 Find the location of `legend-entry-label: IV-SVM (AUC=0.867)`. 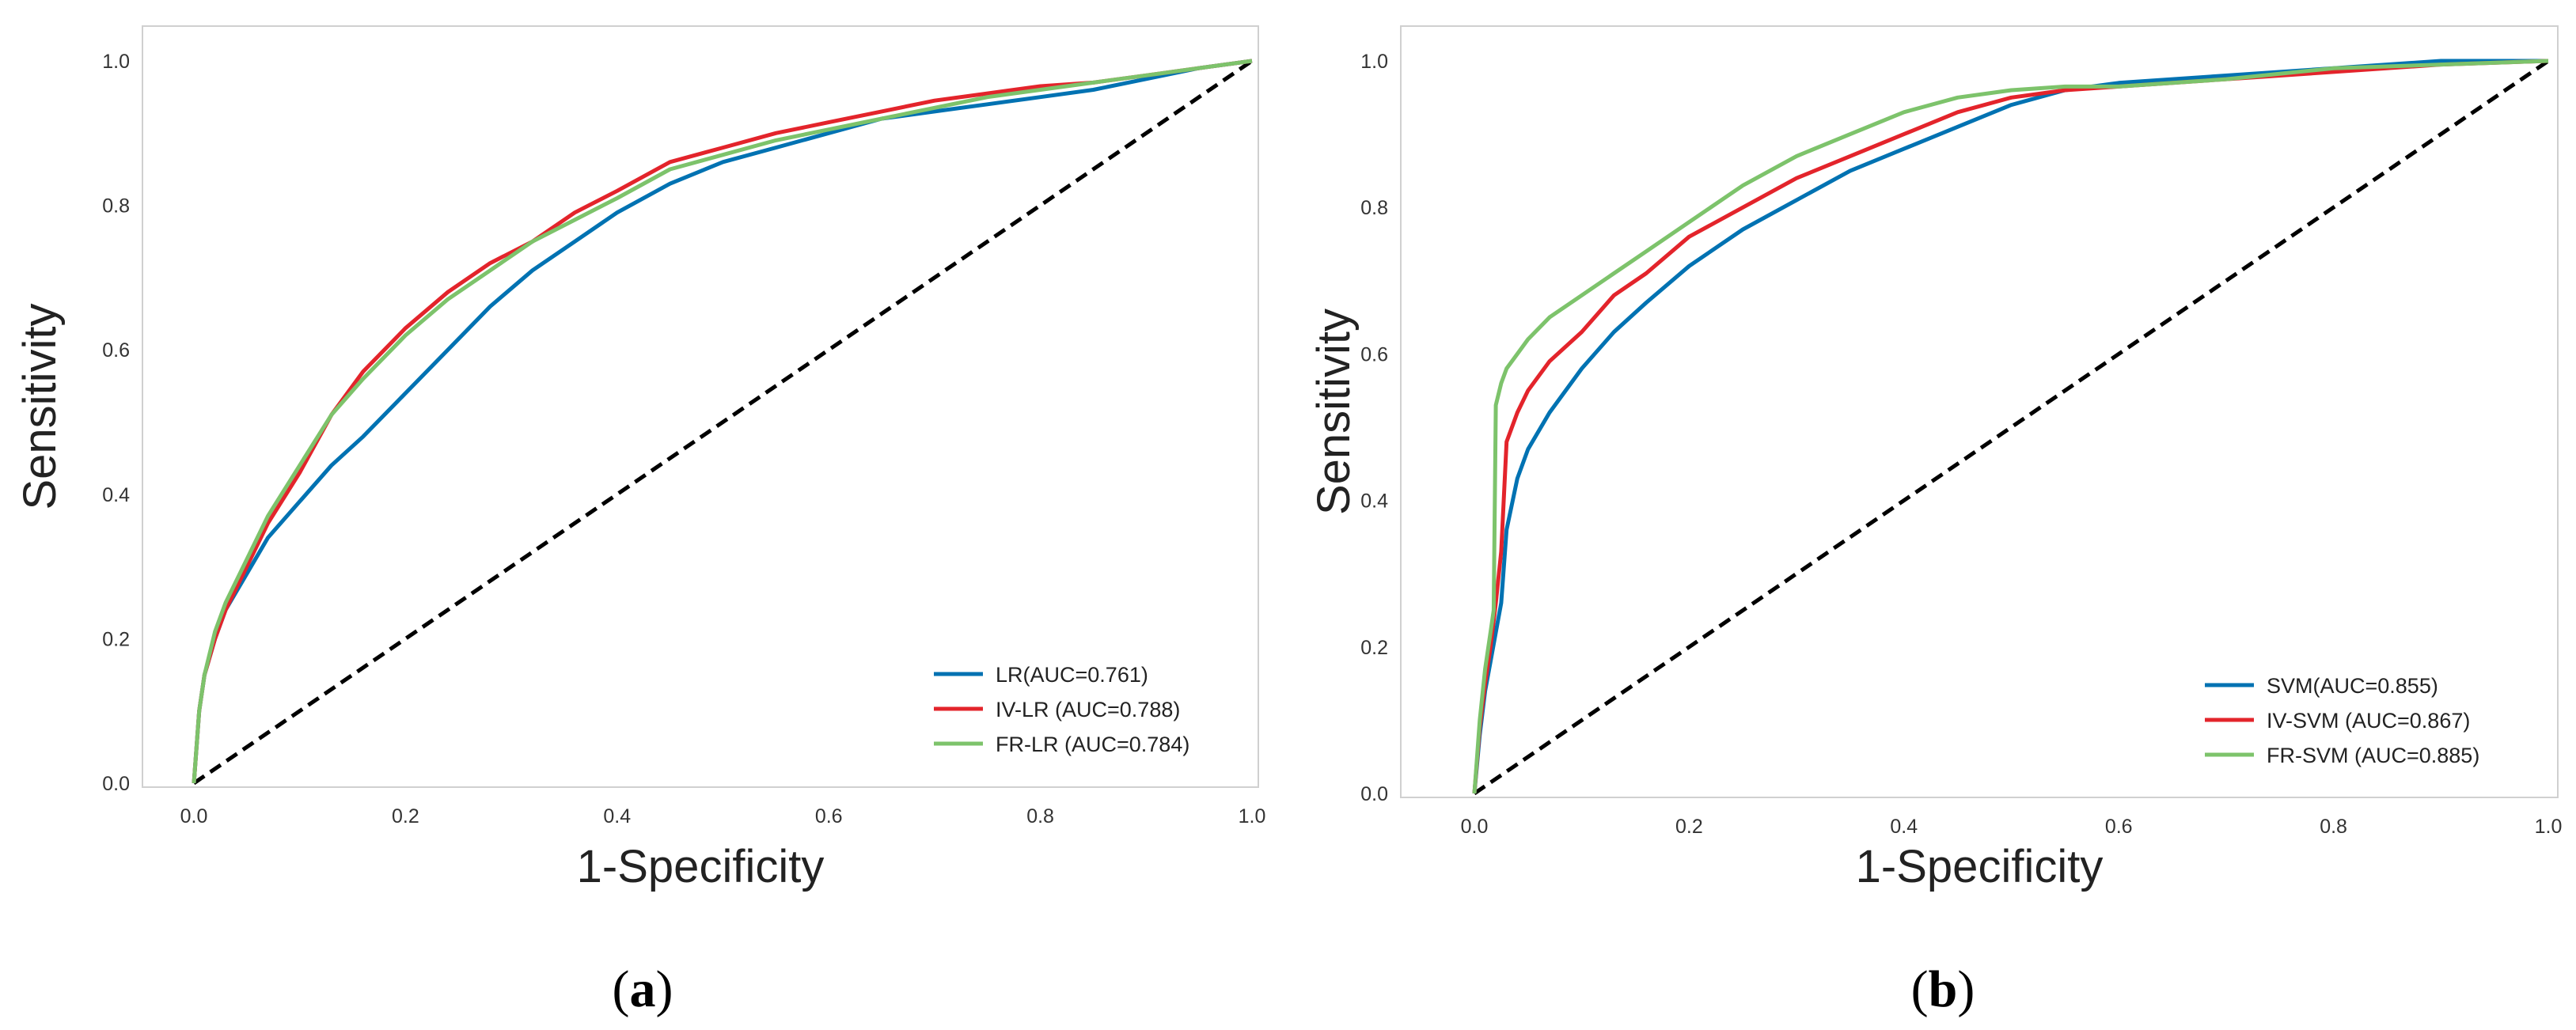

legend-entry-label: IV-SVM (AUC=0.867) is located at coordinates (2368, 721).